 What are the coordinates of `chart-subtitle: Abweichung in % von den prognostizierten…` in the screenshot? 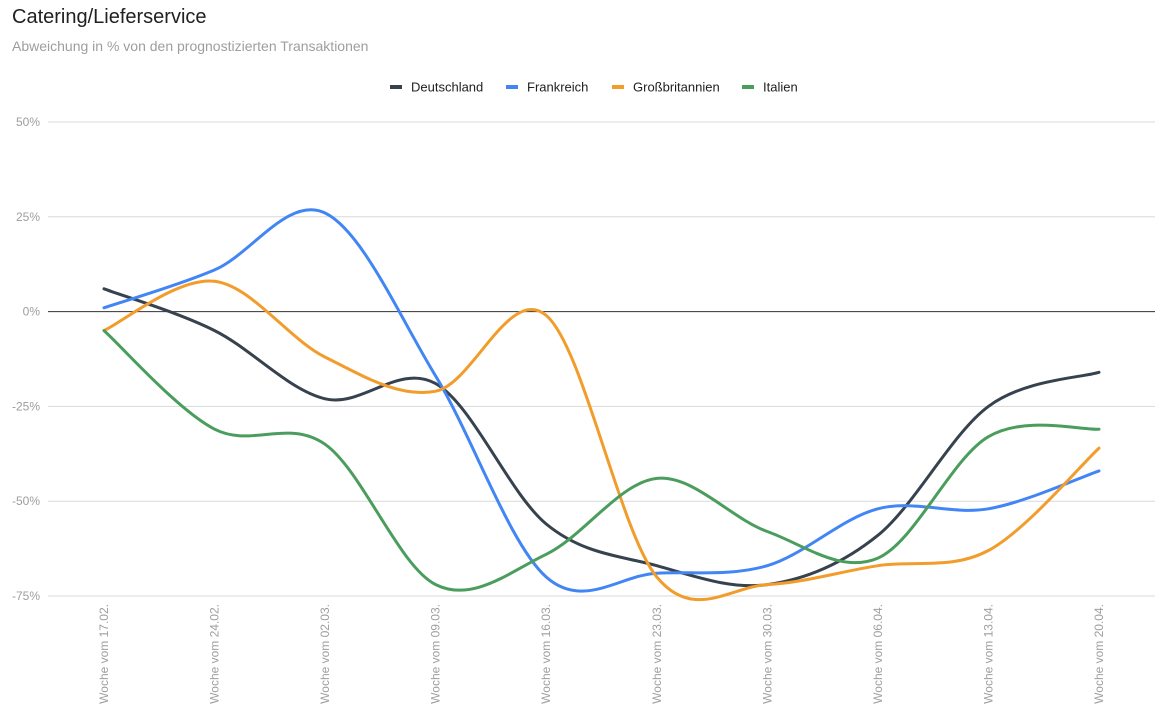 It's located at (190, 46).